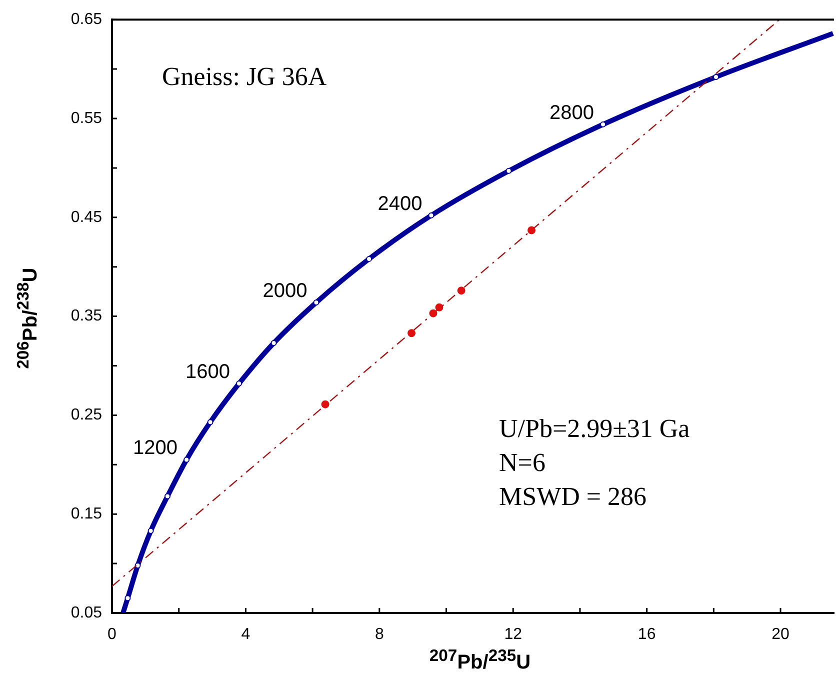  What do you see at coordinates (513, 635) in the screenshot?
I see `x-tick-label: 12` at bounding box center [513, 635].